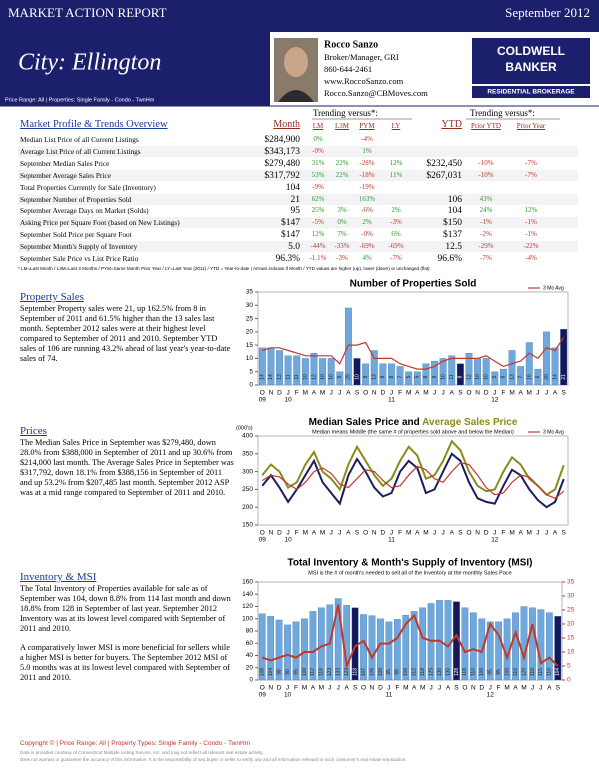 This screenshot has height=768, width=599. I want to click on column-header: LY, so click(396, 126).